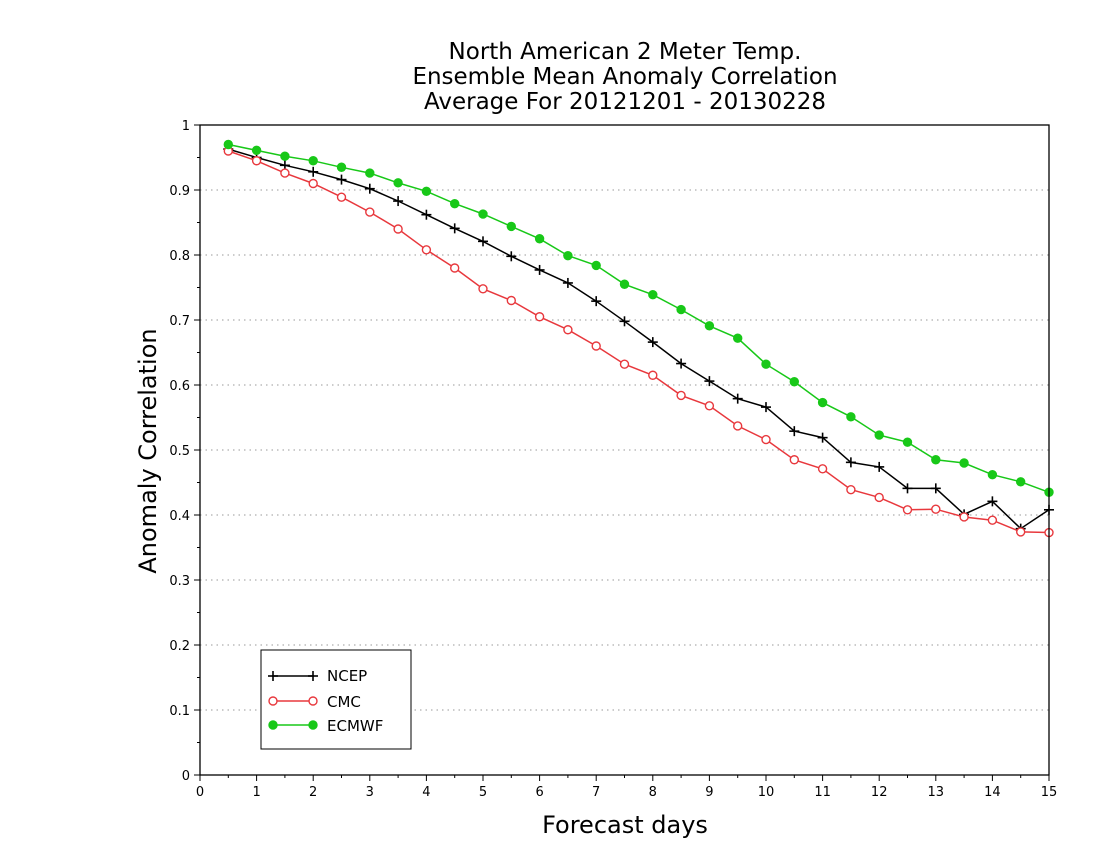 The image size is (1100, 850). I want to click on x-tick-label: 2, so click(313, 792).